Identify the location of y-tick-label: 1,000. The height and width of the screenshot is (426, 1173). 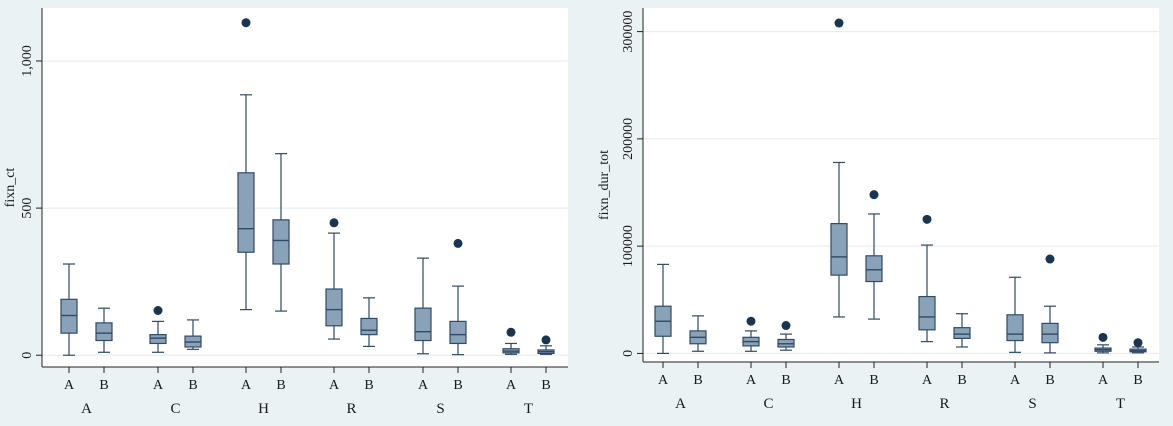
(27, 60).